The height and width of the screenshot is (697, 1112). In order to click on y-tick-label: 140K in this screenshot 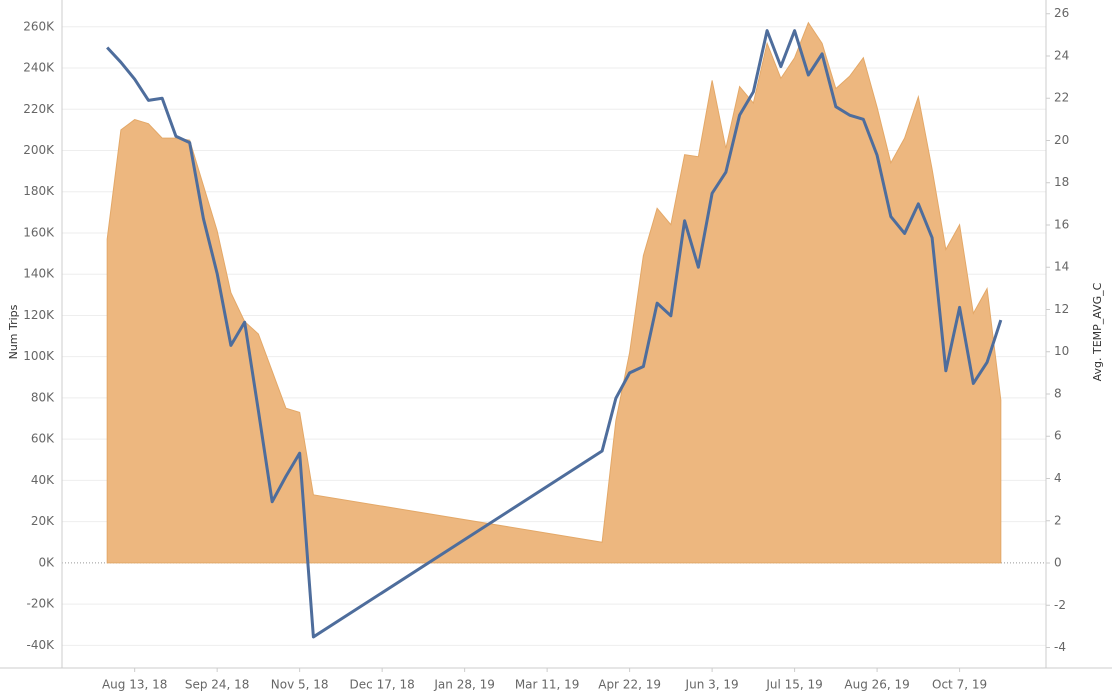, I will do `click(39, 274)`.